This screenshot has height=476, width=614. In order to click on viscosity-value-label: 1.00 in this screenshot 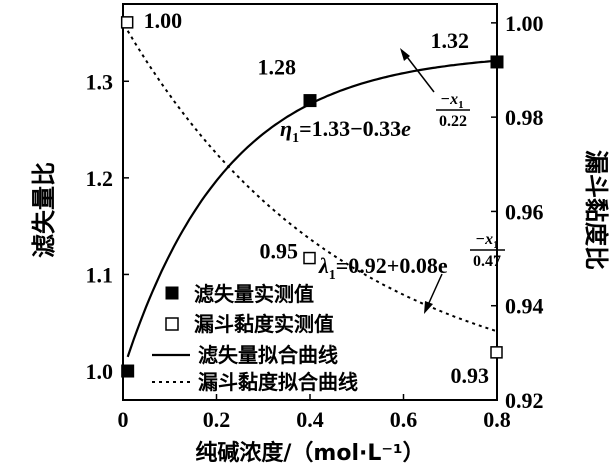, I will do `click(163, 20)`.